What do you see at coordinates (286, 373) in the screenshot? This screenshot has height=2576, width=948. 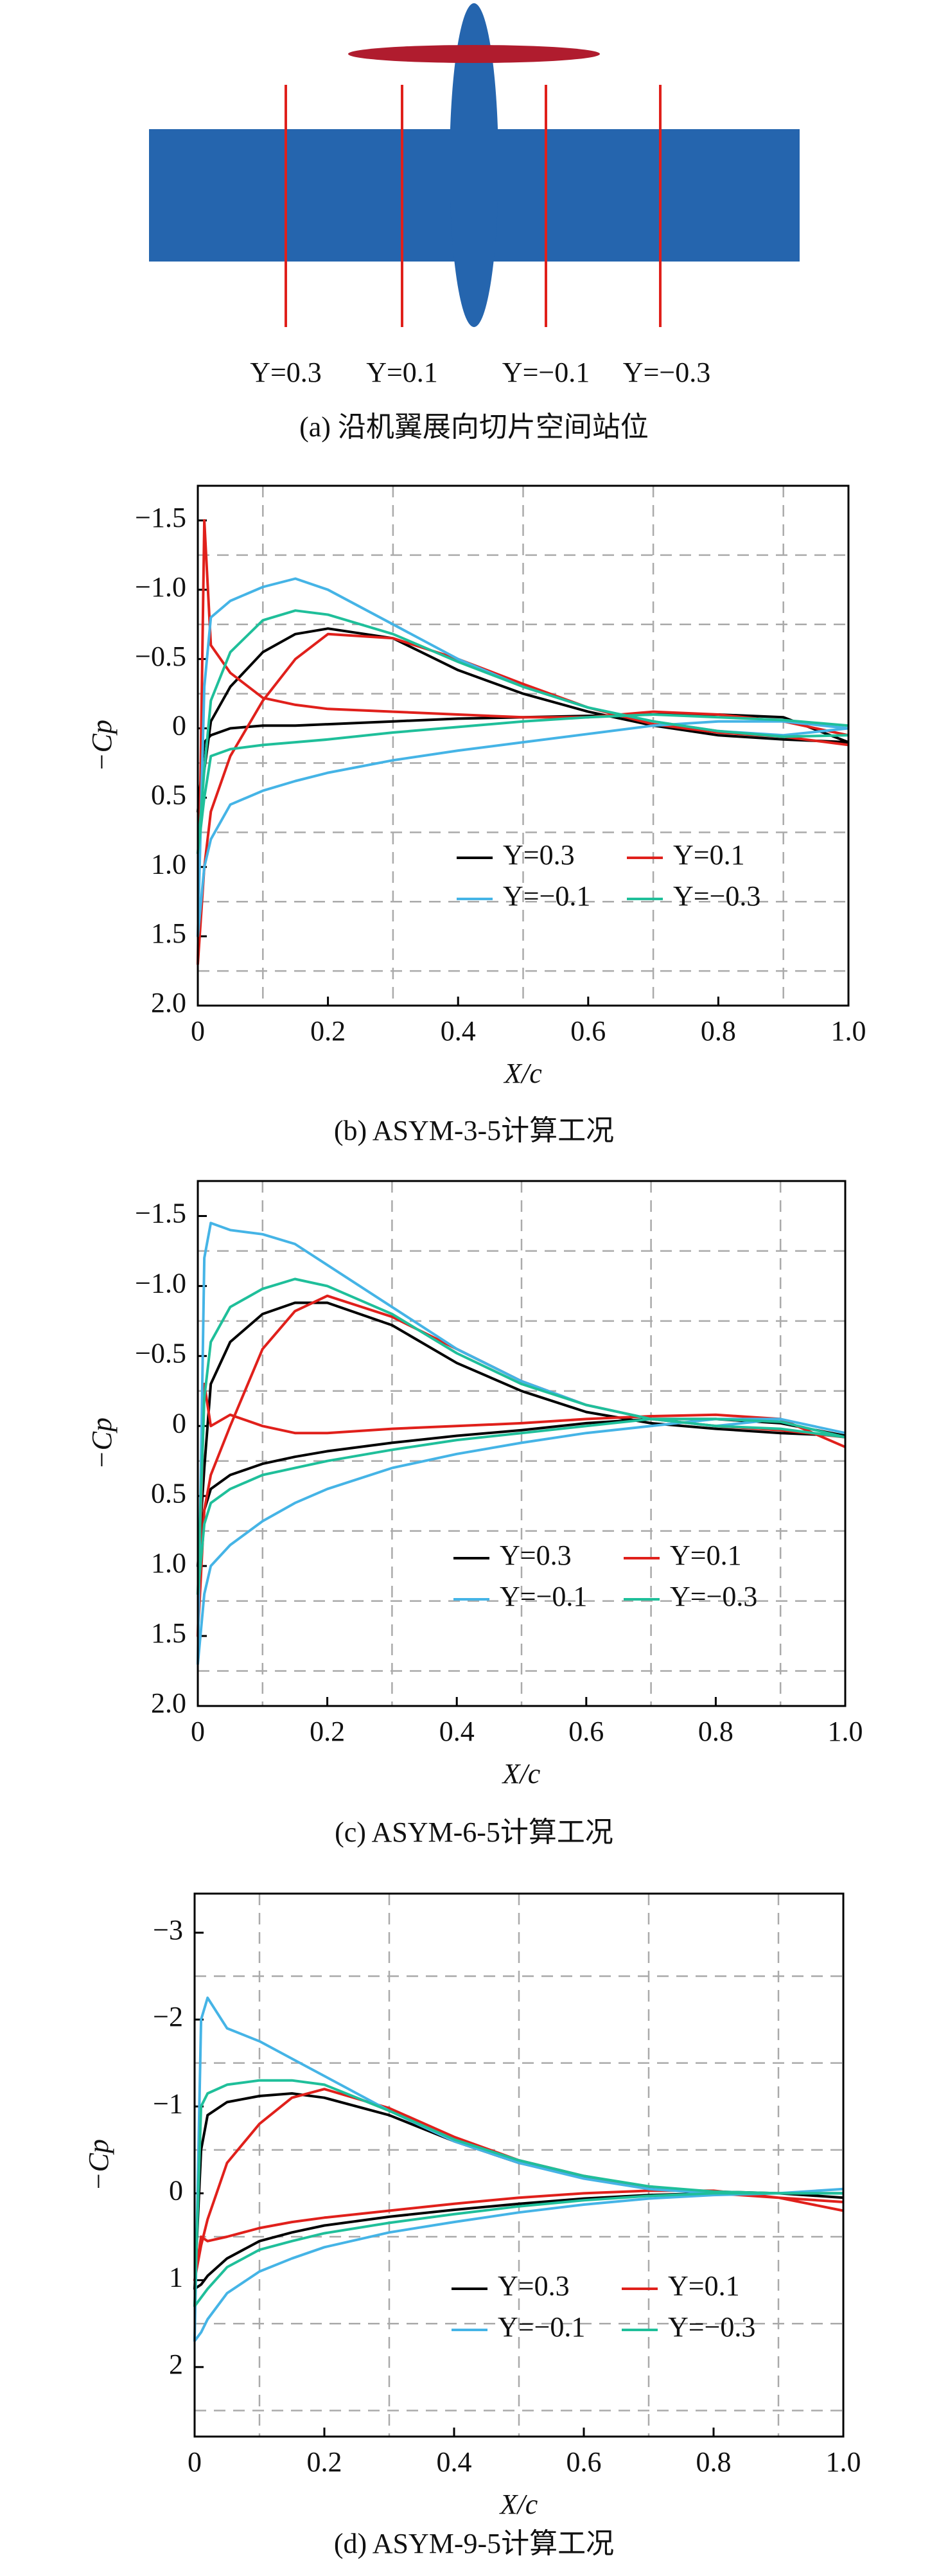 I see `slice-label: Y=0.3` at bounding box center [286, 373].